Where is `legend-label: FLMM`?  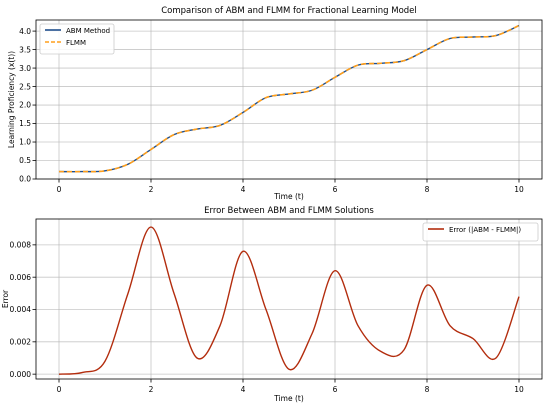 legend-label: FLMM is located at coordinates (76, 43).